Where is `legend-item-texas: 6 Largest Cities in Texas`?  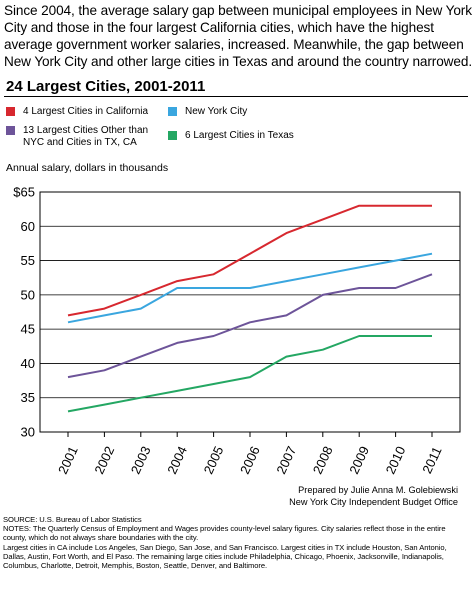
legend-item-texas: 6 Largest Cities in Texas is located at coordinates (243, 136).